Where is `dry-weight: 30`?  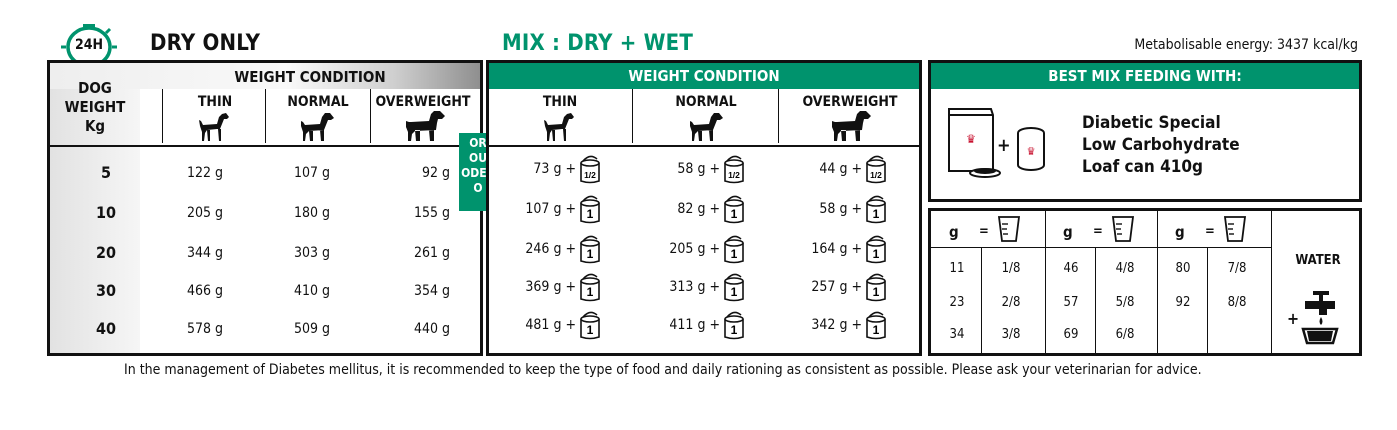
dry-weight: 30 is located at coordinates (106, 290).